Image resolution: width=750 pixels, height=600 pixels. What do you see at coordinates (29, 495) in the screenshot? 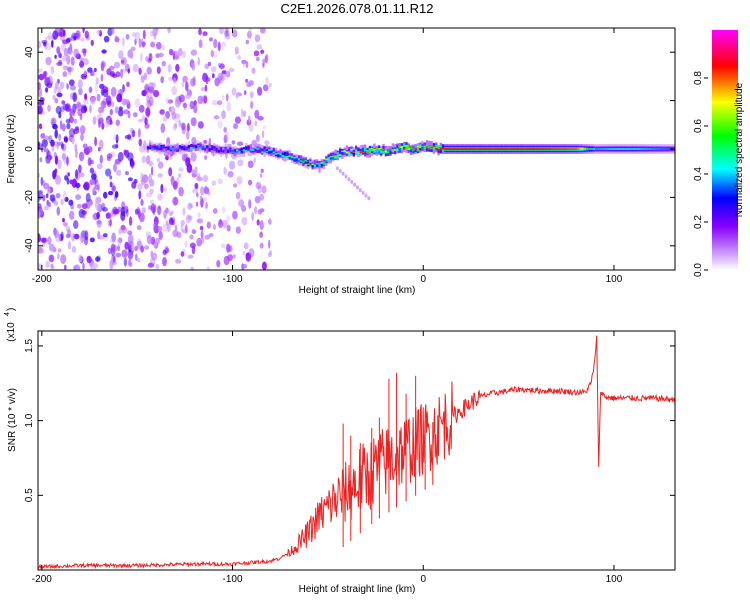
I see `y-tick-label: 0.5` at bounding box center [29, 495].